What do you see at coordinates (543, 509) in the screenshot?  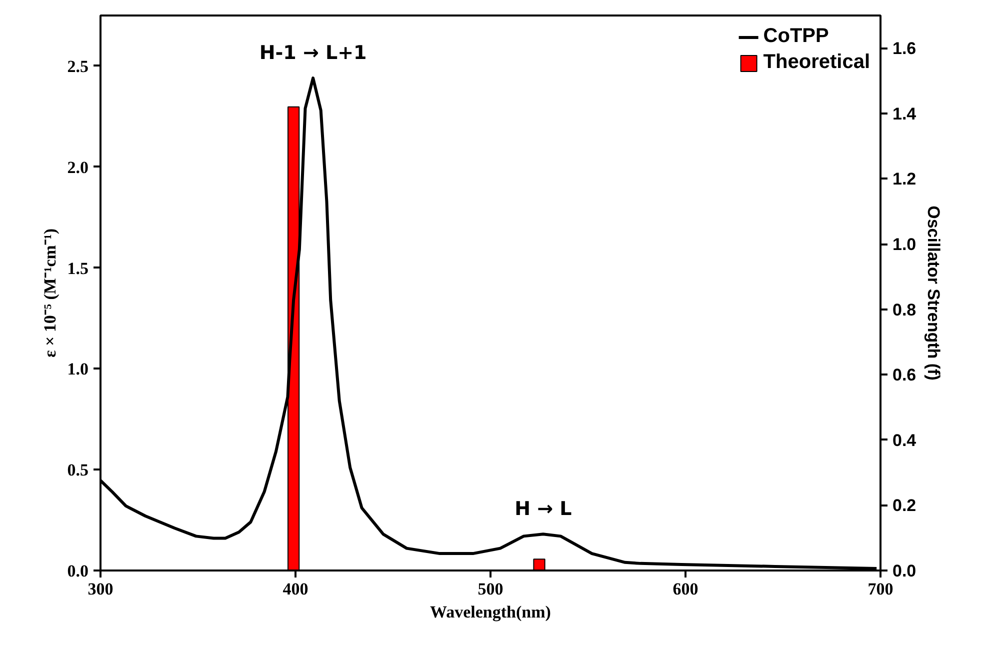 I see `annotation: H → L` at bounding box center [543, 509].